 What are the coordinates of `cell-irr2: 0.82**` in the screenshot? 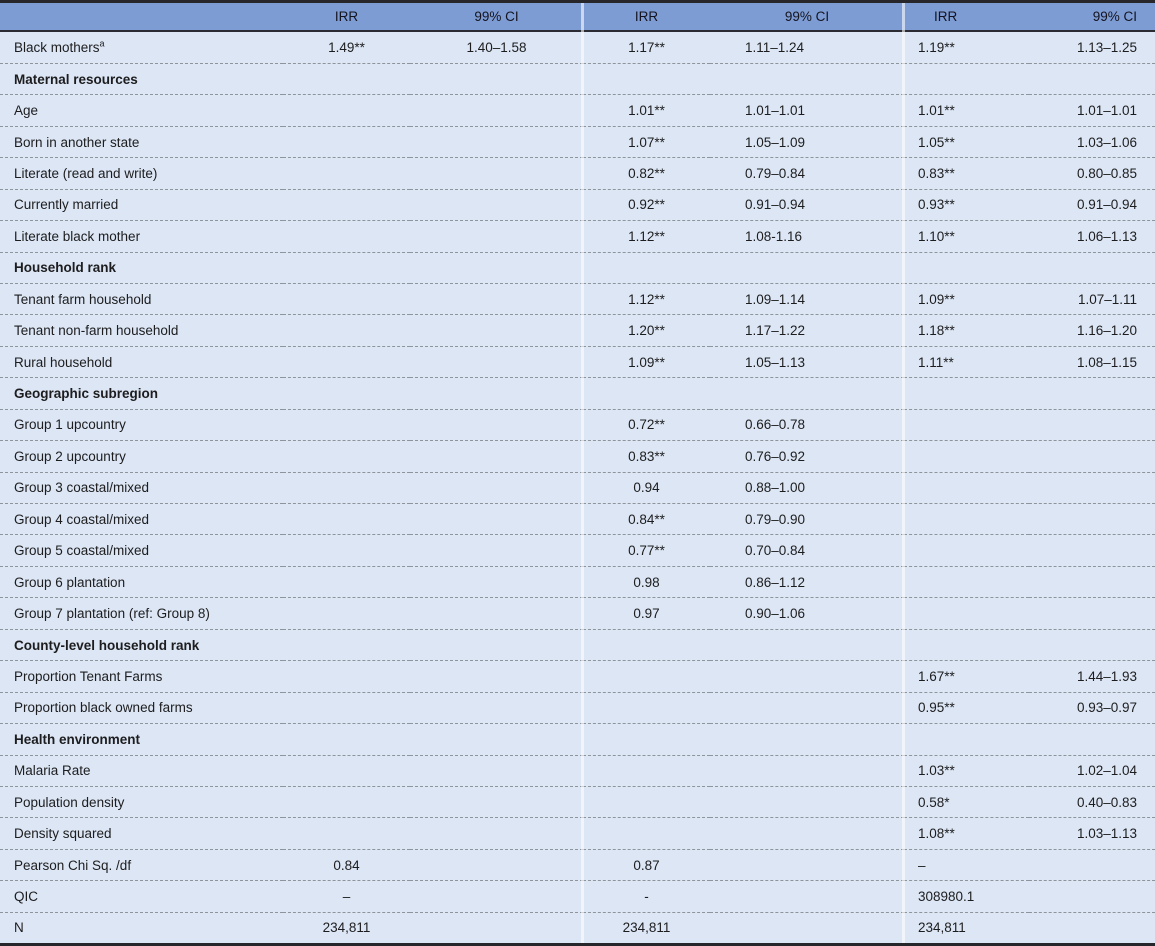 It's located at (646, 173).